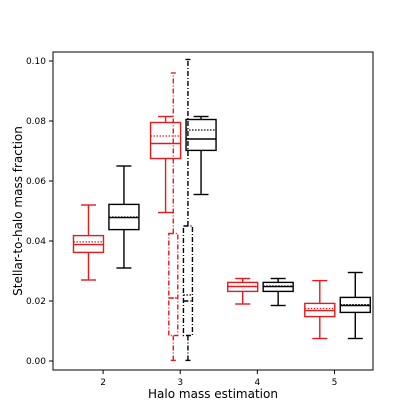 This screenshot has height=415, width=415. I want to click on x-axis-ticks: 2 3 4 5, so click(218, 379).